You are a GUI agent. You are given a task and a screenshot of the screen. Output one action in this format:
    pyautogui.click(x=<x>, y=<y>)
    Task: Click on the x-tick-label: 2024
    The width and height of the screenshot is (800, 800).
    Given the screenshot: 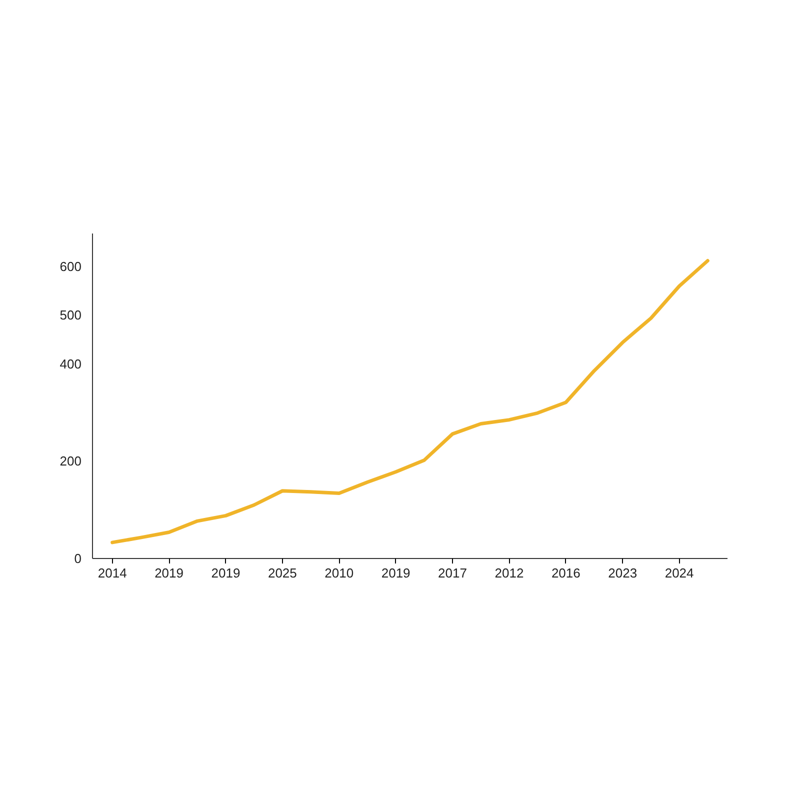 What is the action you would take?
    pyautogui.click(x=679, y=573)
    